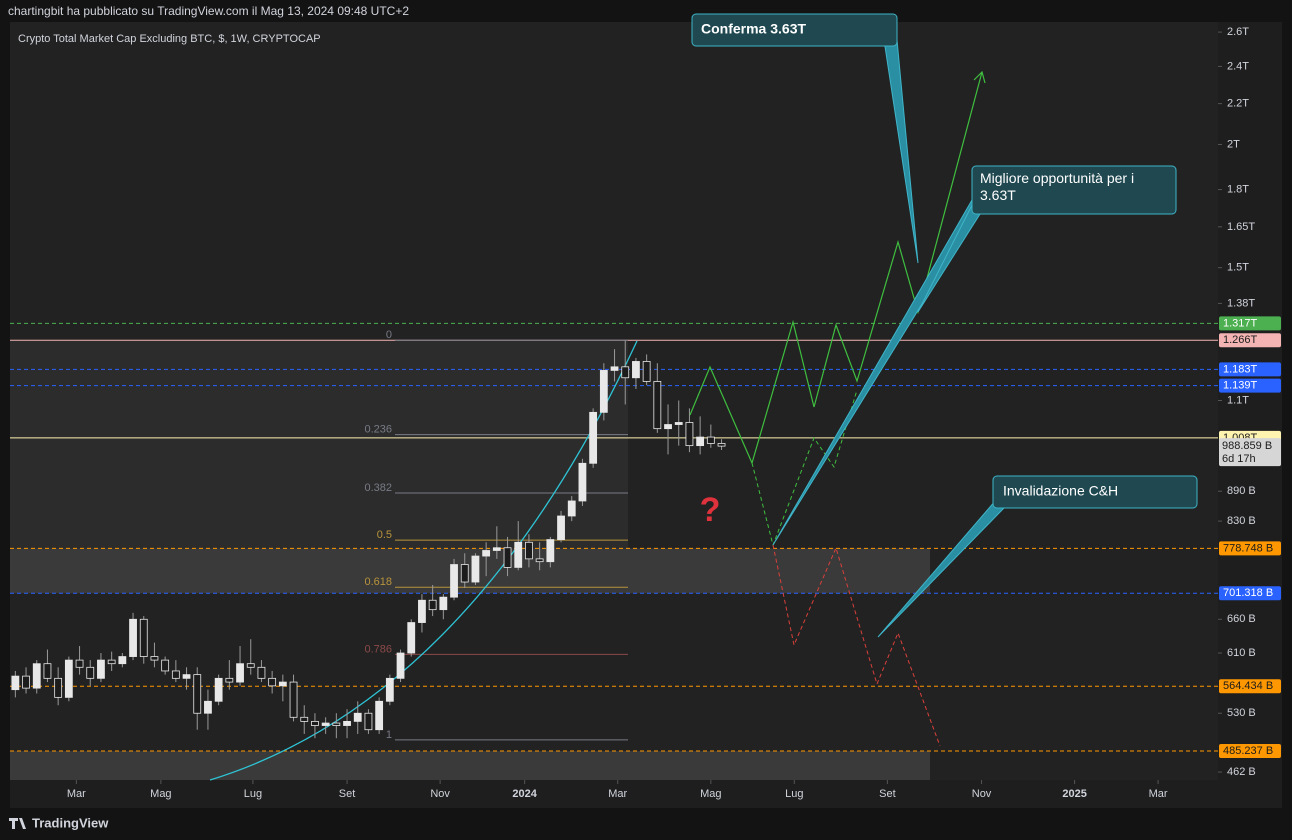  I want to click on logo, so click(17, 823).